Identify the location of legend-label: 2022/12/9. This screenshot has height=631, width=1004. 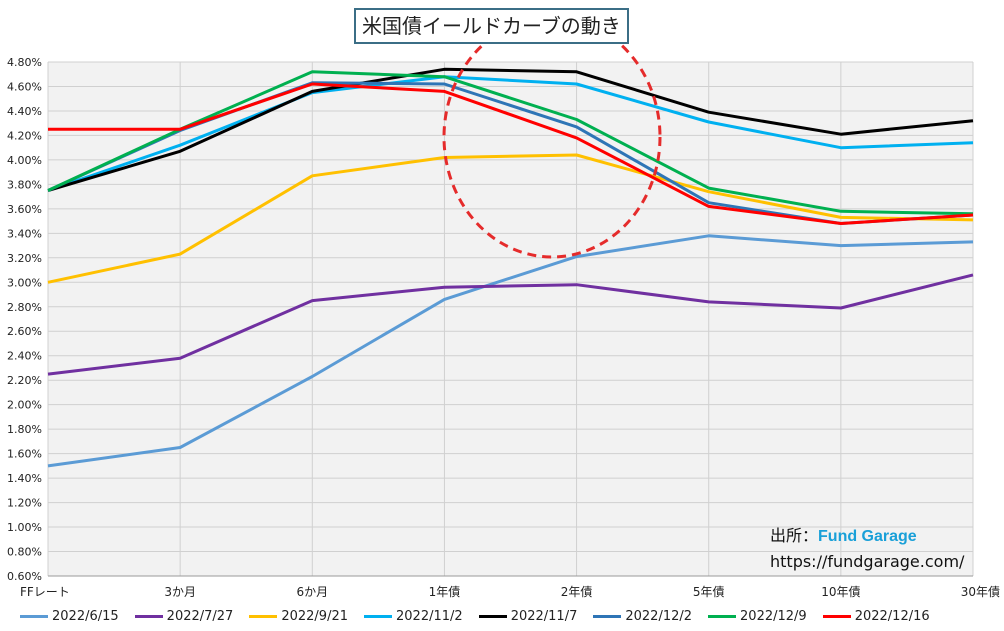
(773, 616).